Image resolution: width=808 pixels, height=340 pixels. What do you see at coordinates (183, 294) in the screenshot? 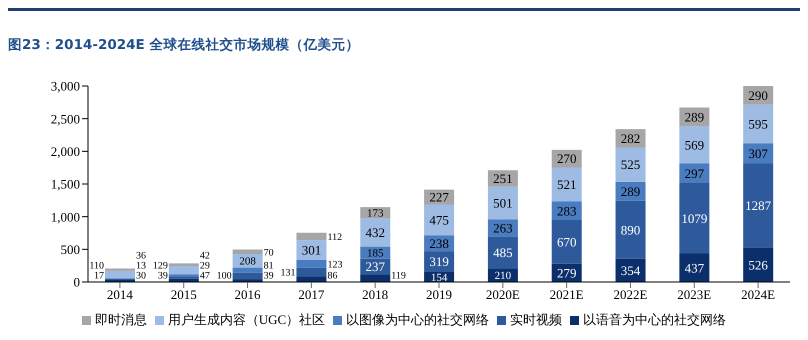
I see `x-tick-label: 2015` at bounding box center [183, 294].